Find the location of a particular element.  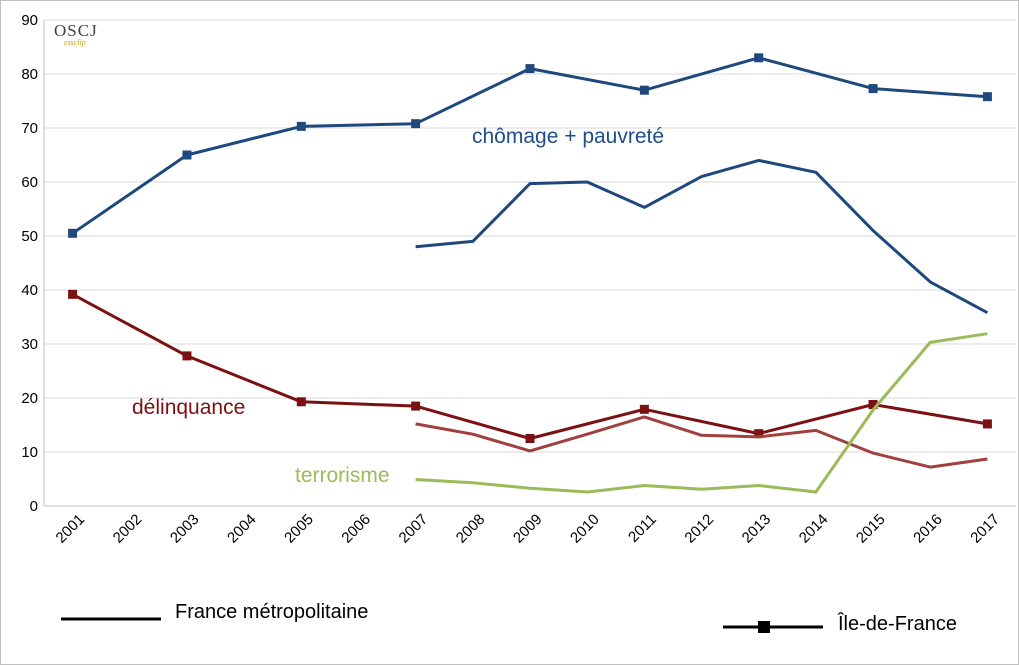

x-tick-label: 2003 is located at coordinates (185, 529).